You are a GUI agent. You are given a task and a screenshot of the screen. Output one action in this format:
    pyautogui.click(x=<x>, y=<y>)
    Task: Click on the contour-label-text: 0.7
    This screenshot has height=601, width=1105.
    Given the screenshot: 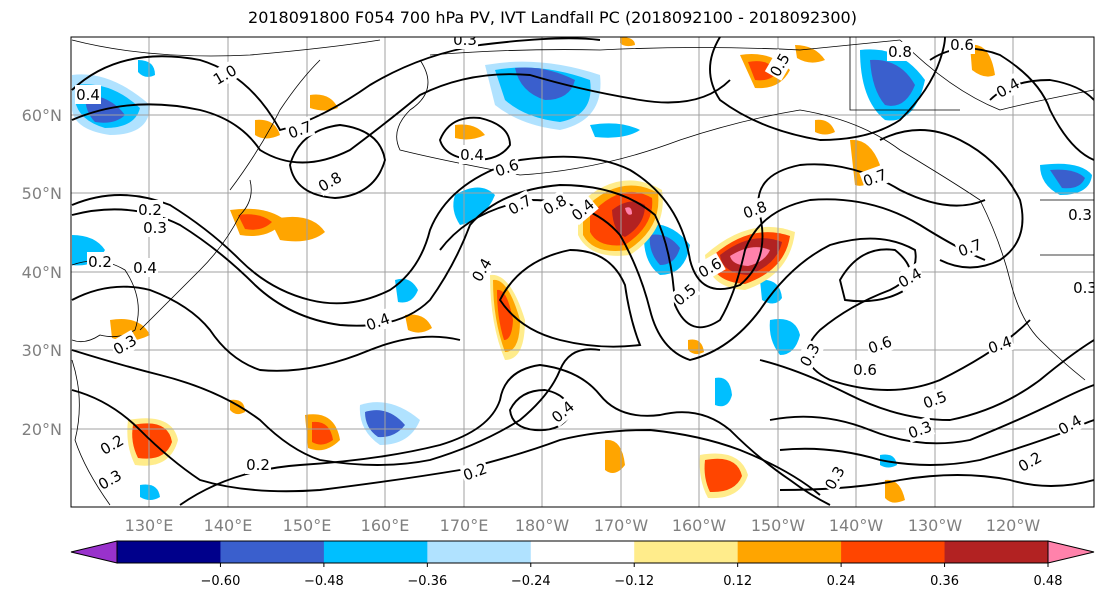 What is the action you would take?
    pyautogui.click(x=520, y=205)
    